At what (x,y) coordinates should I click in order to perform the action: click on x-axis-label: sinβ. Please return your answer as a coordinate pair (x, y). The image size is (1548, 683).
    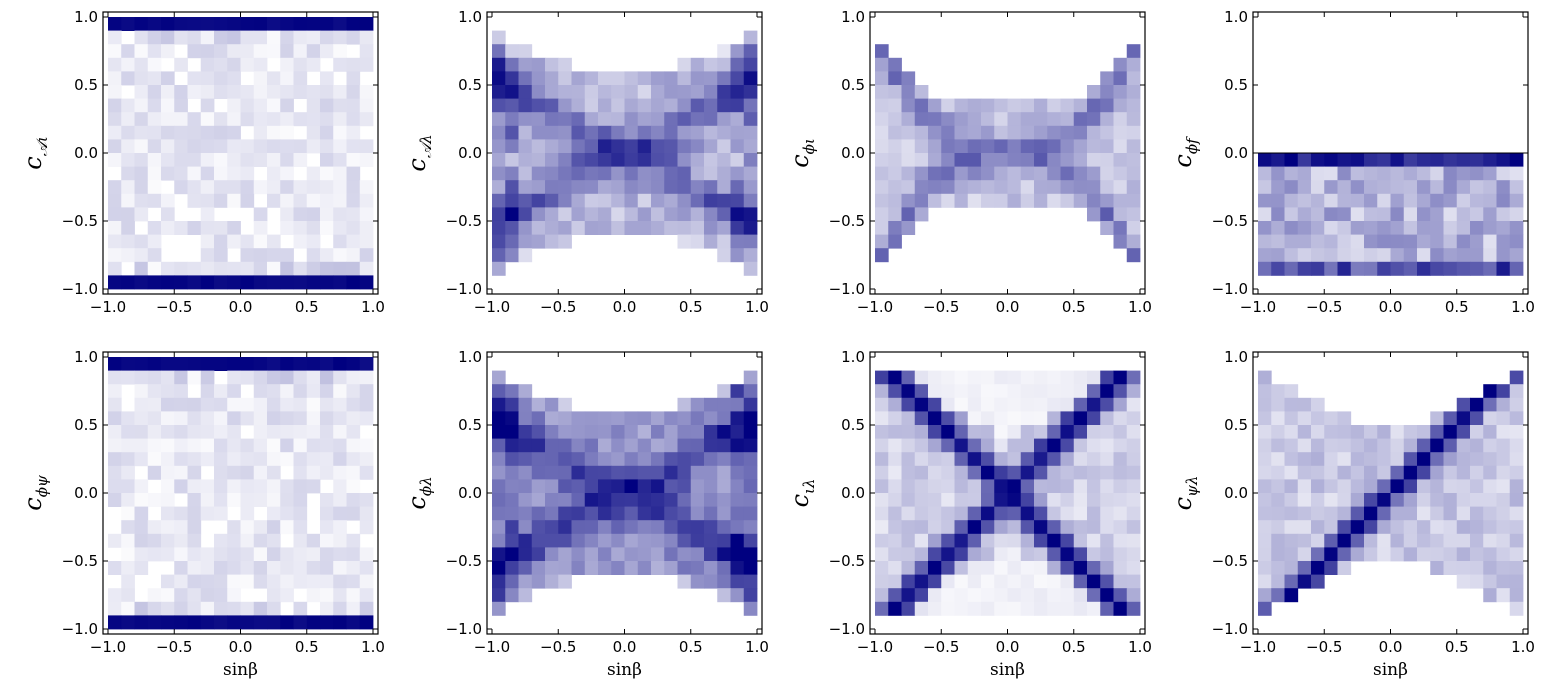
    Looking at the image, I should click on (240, 670).